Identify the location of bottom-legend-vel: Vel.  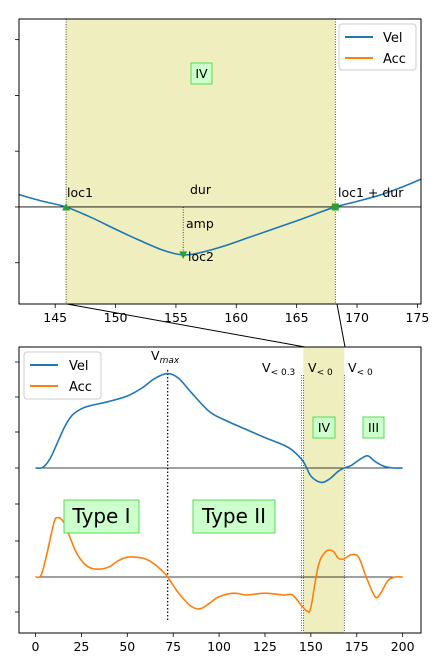
(79, 366).